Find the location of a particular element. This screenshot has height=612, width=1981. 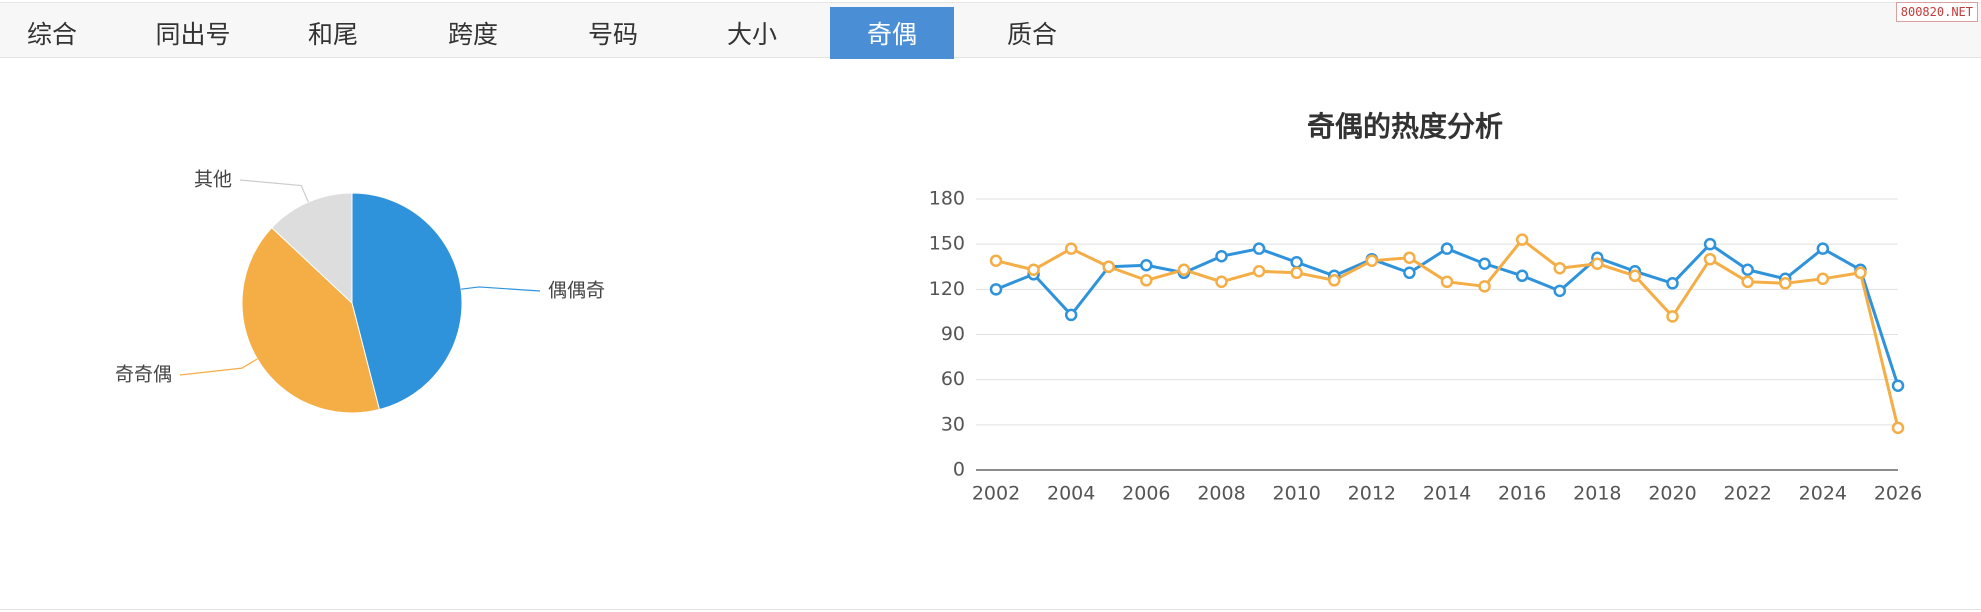

pie-label-3: 其他 is located at coordinates (213, 180).